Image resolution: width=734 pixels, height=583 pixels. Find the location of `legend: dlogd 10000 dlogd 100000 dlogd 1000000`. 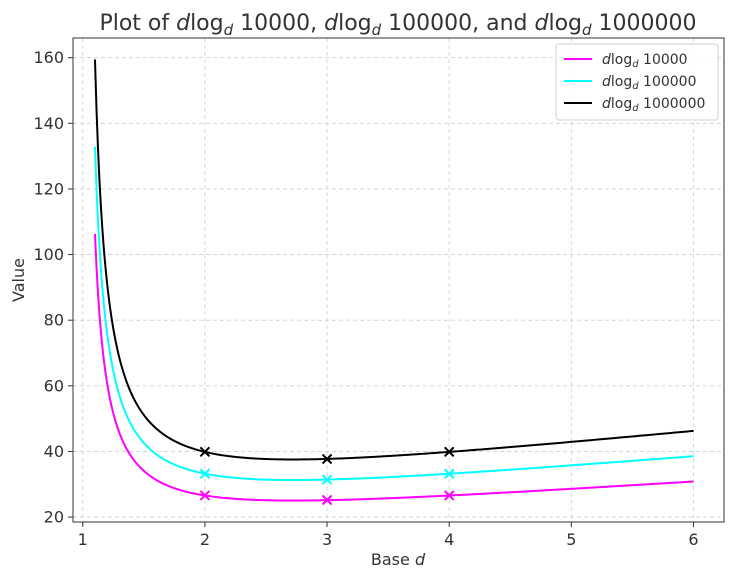

legend: dlogd 10000 dlogd 100000 dlogd 1000000 is located at coordinates (637, 82).